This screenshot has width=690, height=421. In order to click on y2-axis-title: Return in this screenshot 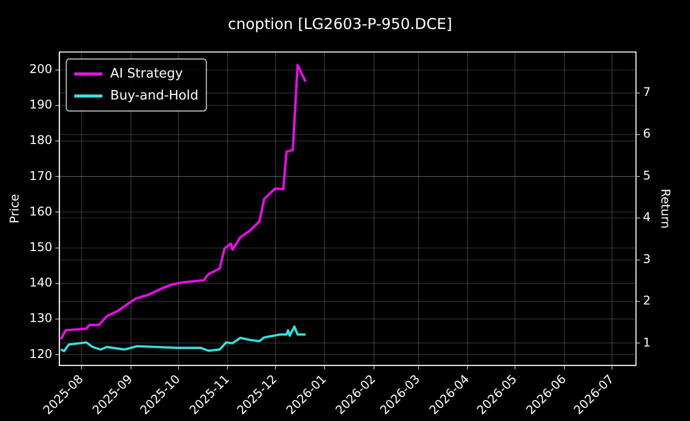, I will do `click(665, 208)`.